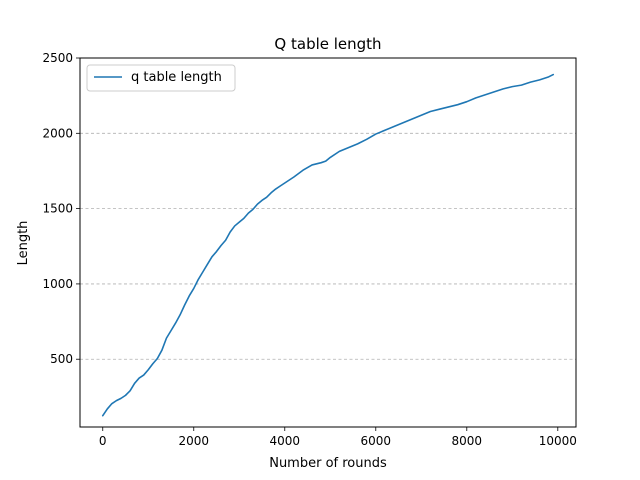 Image resolution: width=640 pixels, height=480 pixels. I want to click on y-tick-label: 2500, so click(57, 58).